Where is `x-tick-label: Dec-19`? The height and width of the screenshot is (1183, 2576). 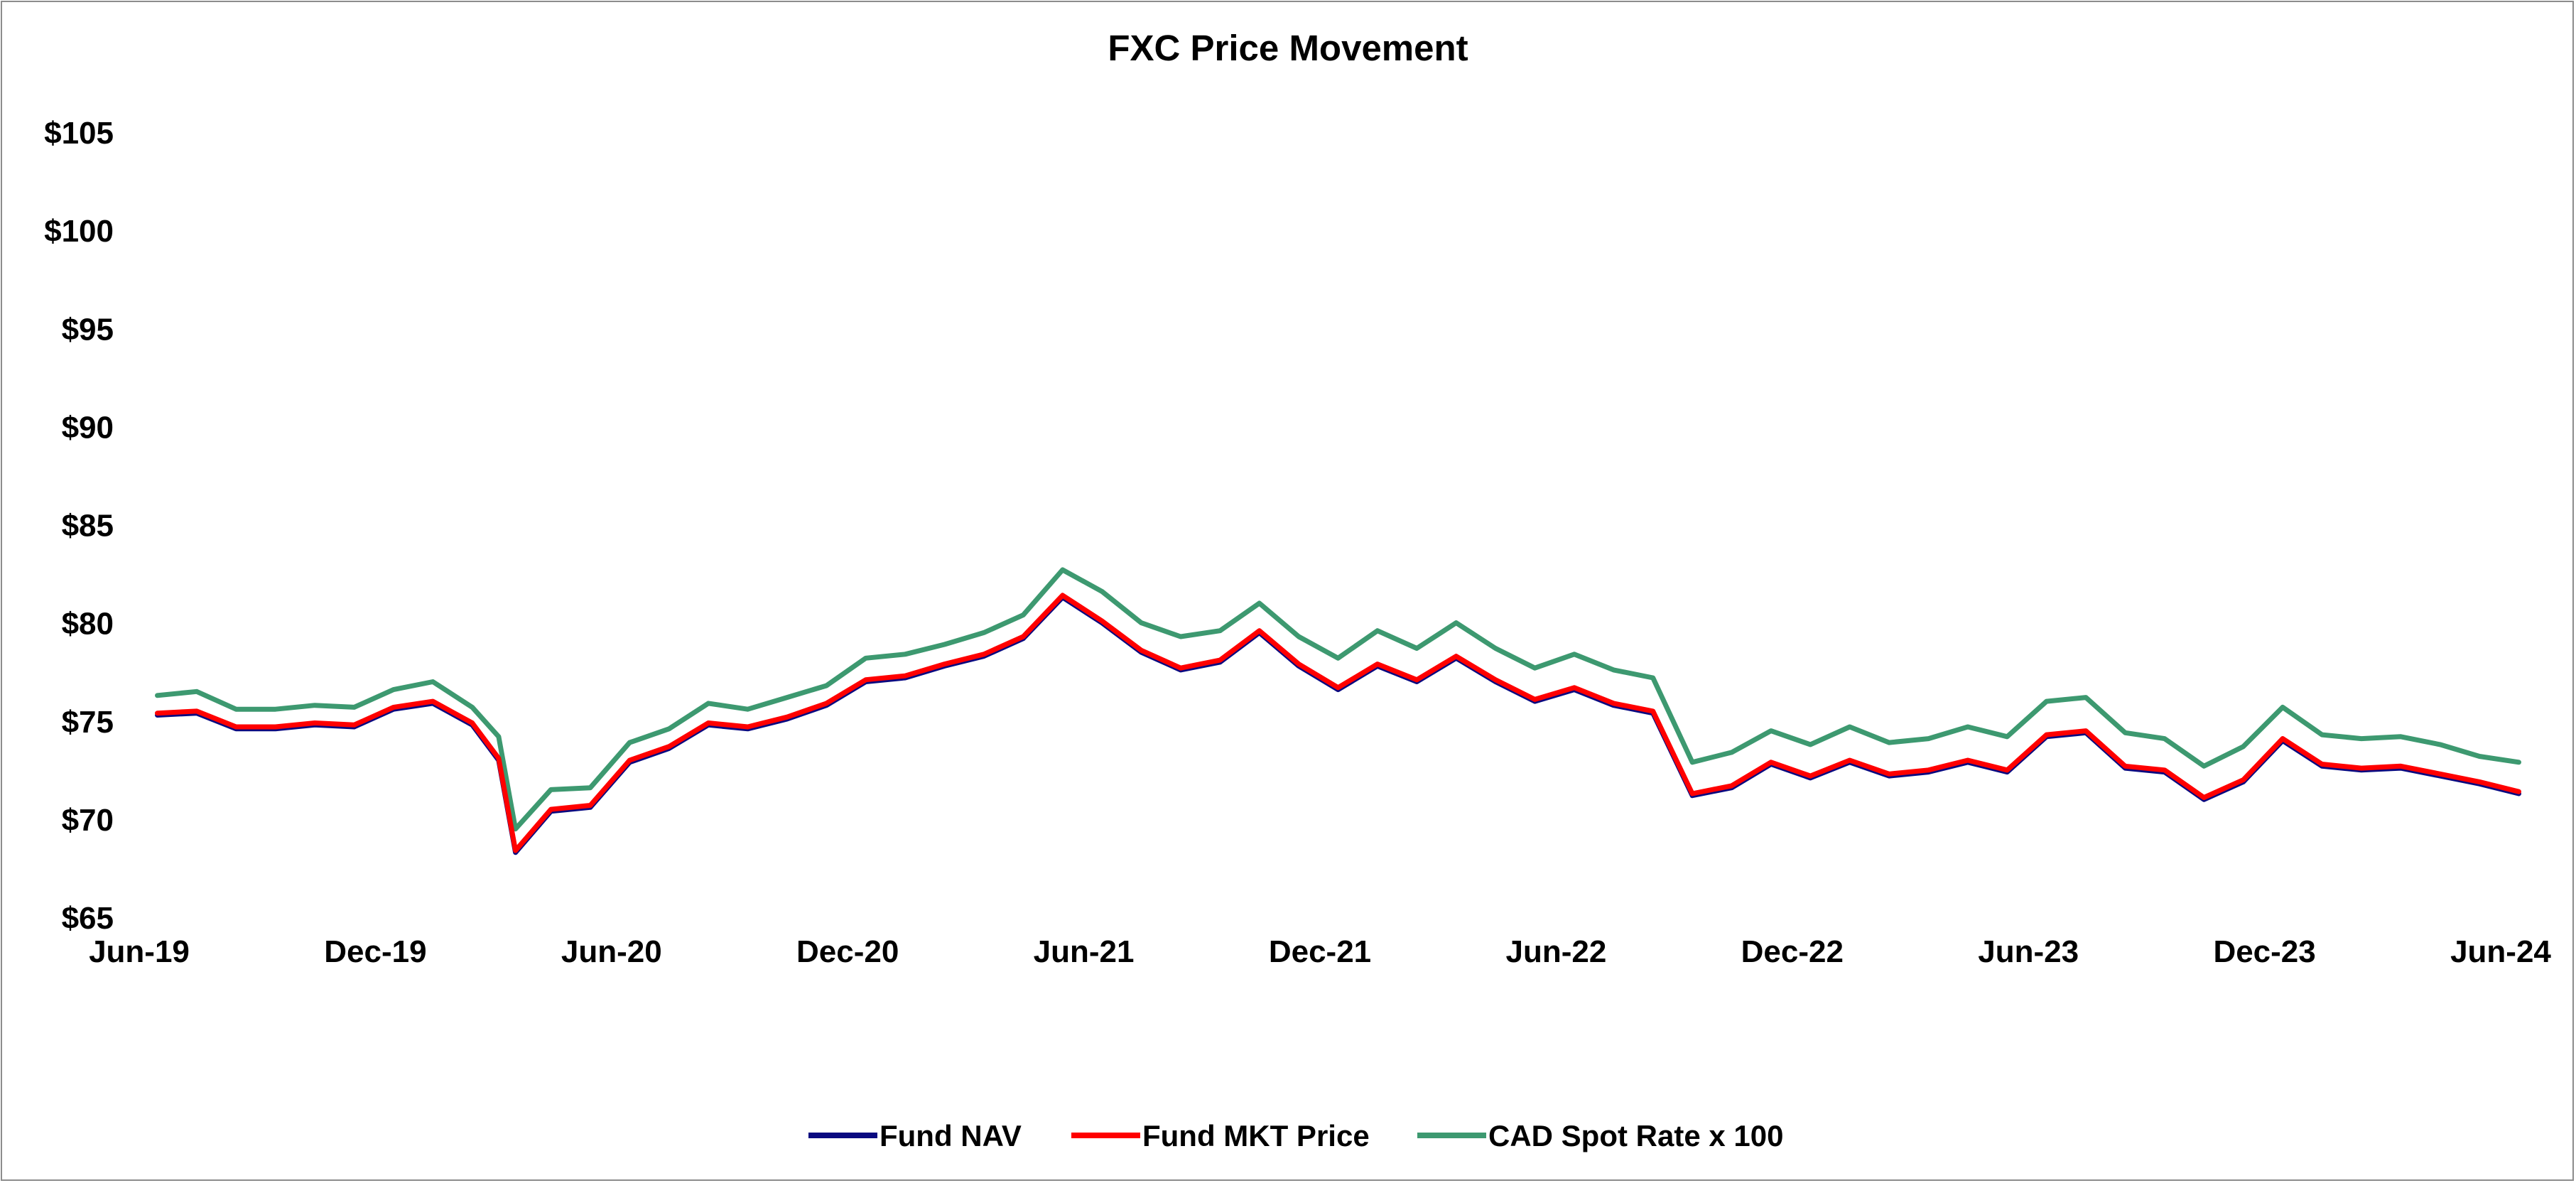
x-tick-label: Dec-19 is located at coordinates (375, 951).